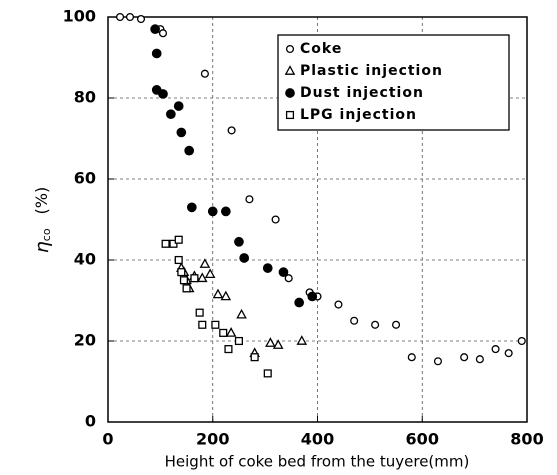 This screenshot has height=475, width=557. What do you see at coordinates (321, 49) in the screenshot?
I see `legend-label: Coke` at bounding box center [321, 49].